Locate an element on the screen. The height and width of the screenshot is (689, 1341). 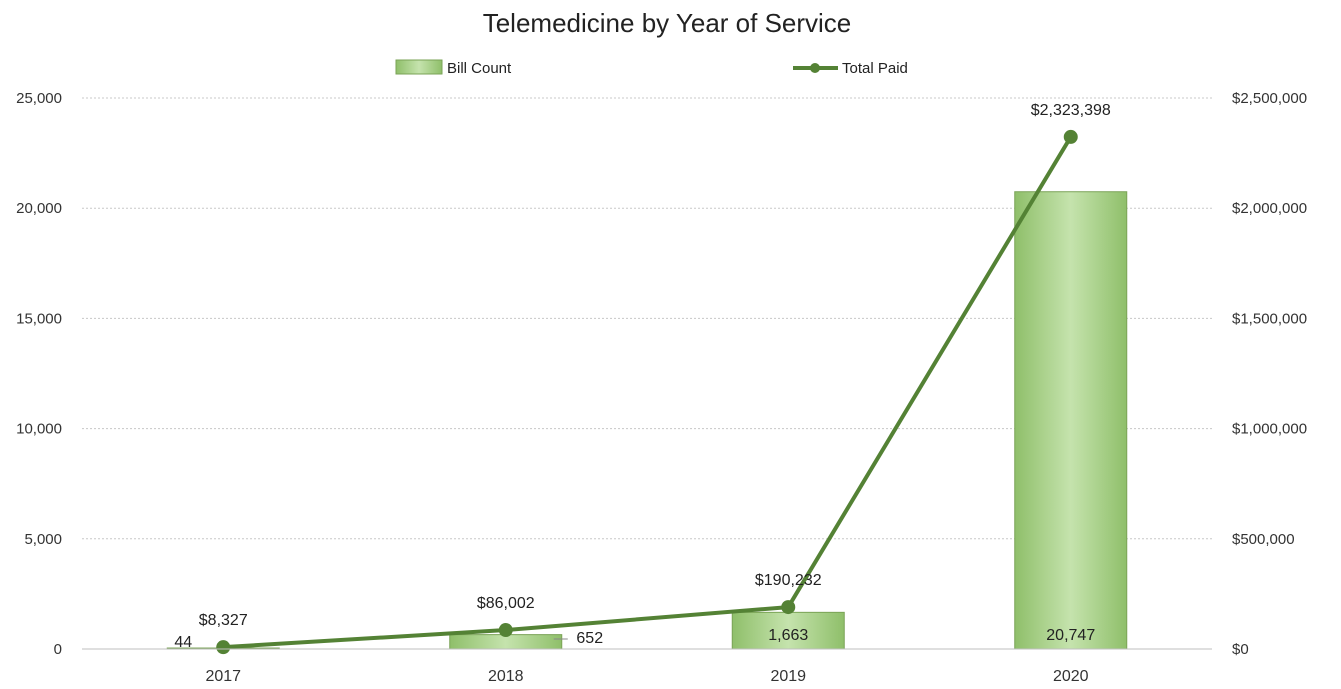
legend-label-total-paid: Total Paid is located at coordinates (875, 68).